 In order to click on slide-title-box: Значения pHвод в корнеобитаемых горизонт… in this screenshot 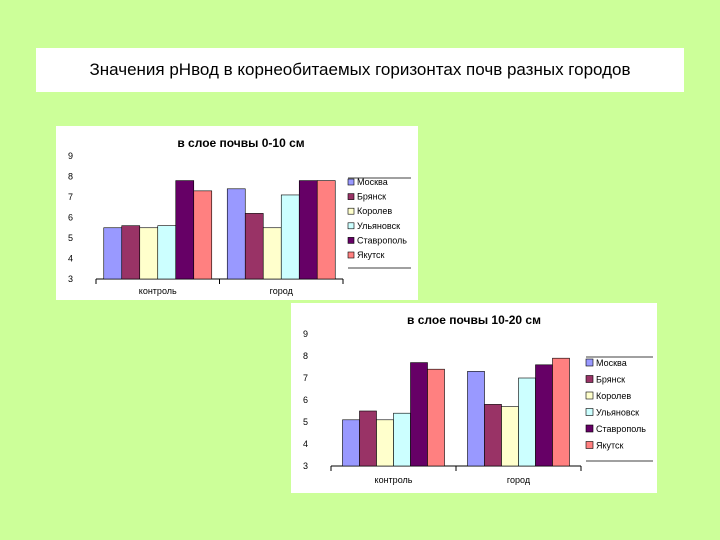, I will do `click(360, 70)`.